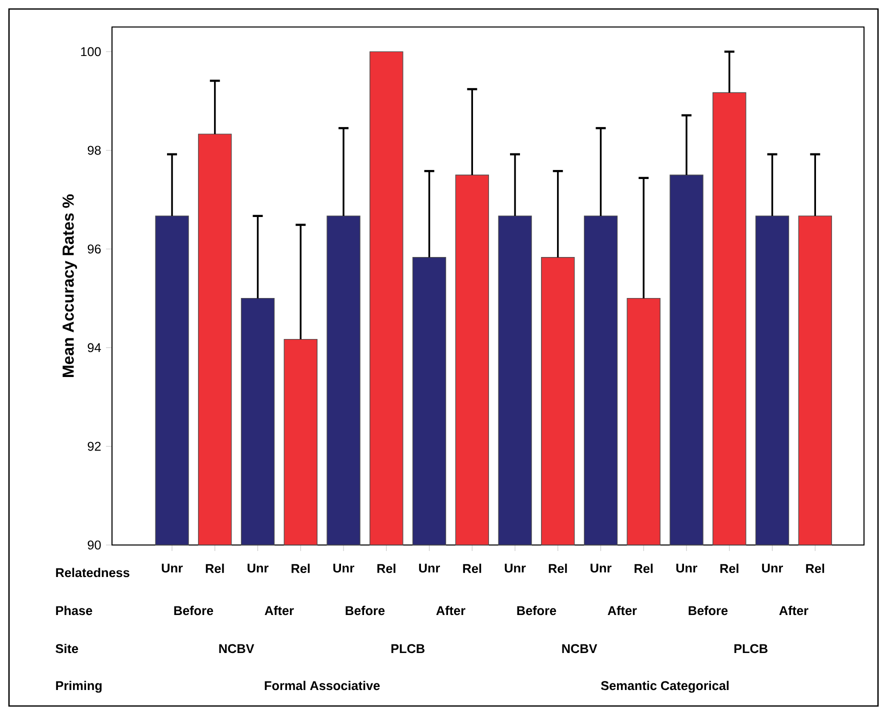 This screenshot has height=715, width=882. I want to click on text: Formal Associative, so click(322, 685).